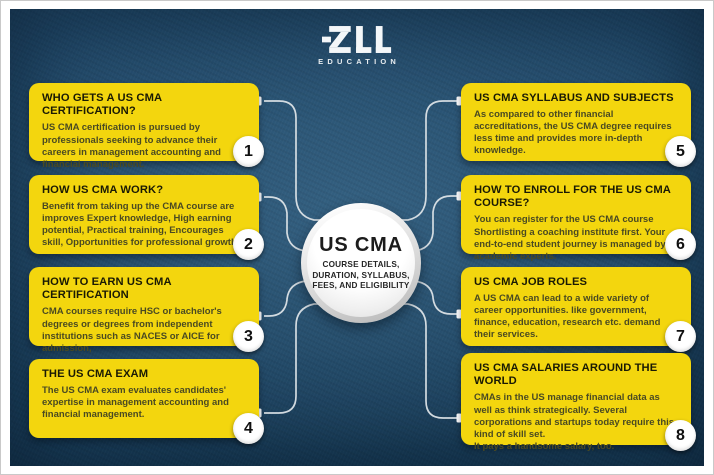 The height and width of the screenshot is (475, 714). I want to click on card-title: US CMA SALARIES AROUND THE WORLD, so click(566, 375).